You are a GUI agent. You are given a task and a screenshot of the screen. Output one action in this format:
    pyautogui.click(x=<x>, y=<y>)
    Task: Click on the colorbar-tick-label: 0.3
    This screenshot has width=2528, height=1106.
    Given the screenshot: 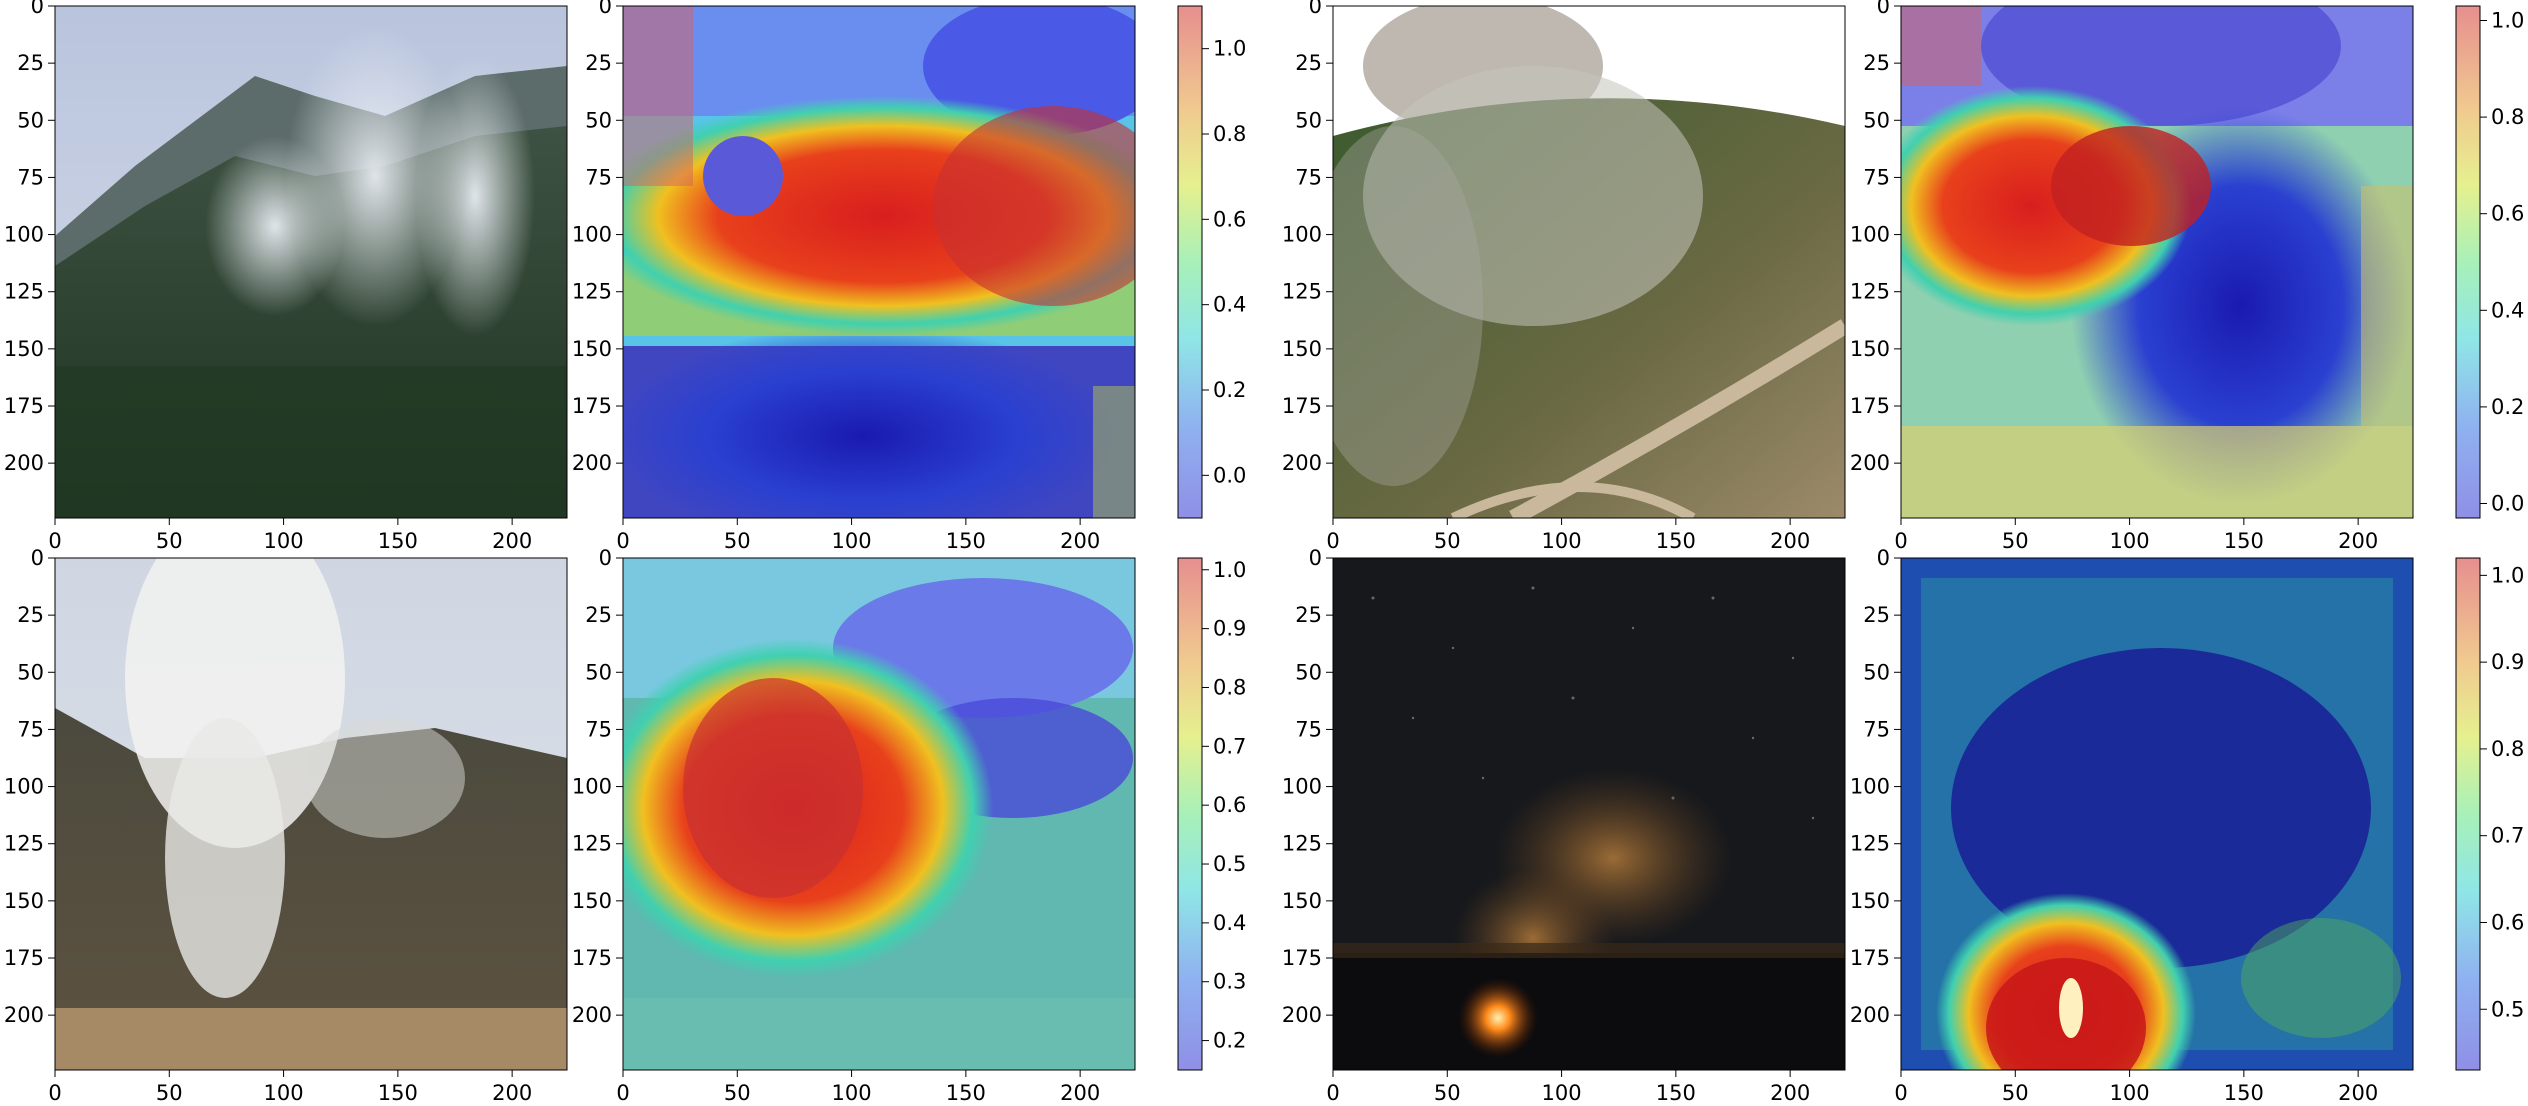 What is the action you would take?
    pyautogui.click(x=1229, y=982)
    